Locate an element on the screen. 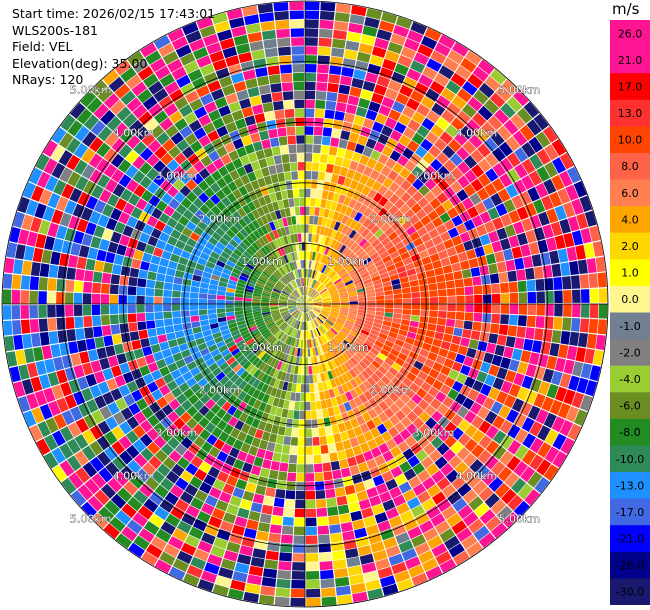 Image resolution: width=650 pixels, height=610 pixels. colorbar-segment is located at coordinates (630, 140).